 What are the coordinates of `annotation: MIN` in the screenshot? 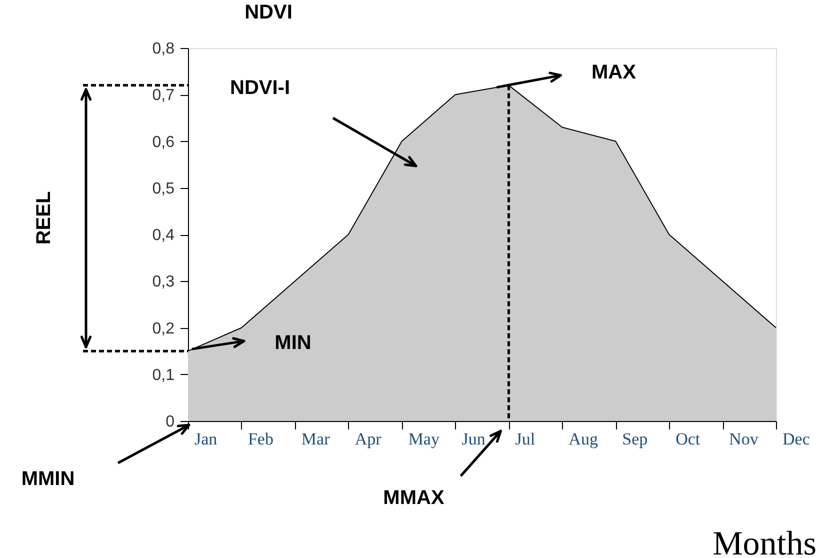 It's located at (293, 343).